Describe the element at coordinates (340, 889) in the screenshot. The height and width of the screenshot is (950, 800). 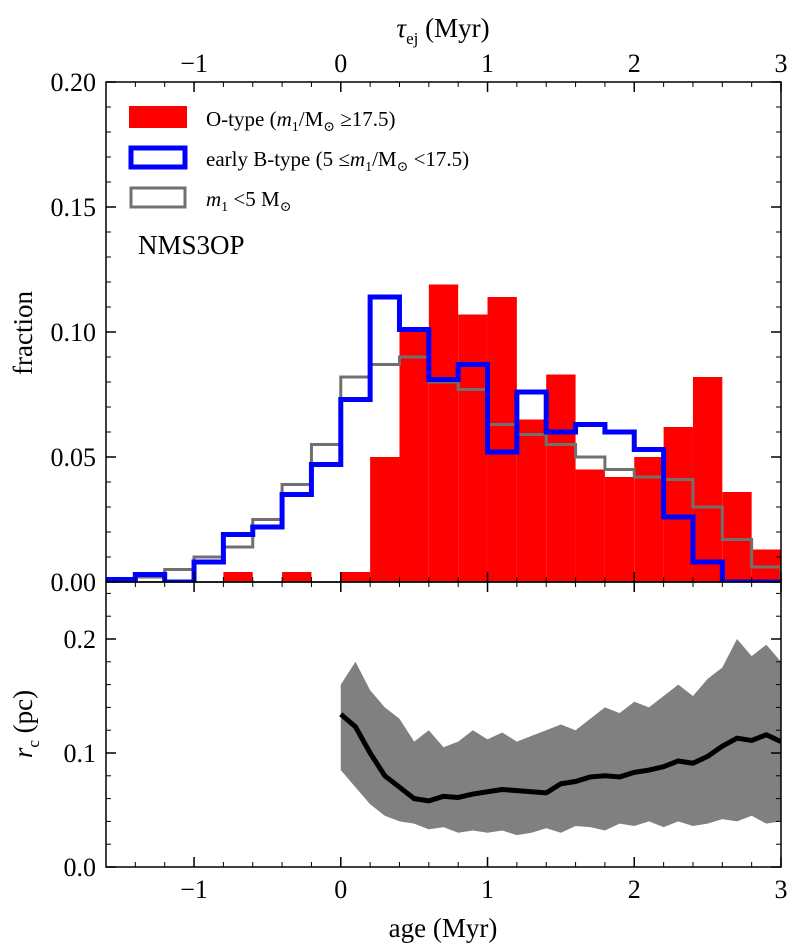
I see `x-tick-label: 0` at that location.